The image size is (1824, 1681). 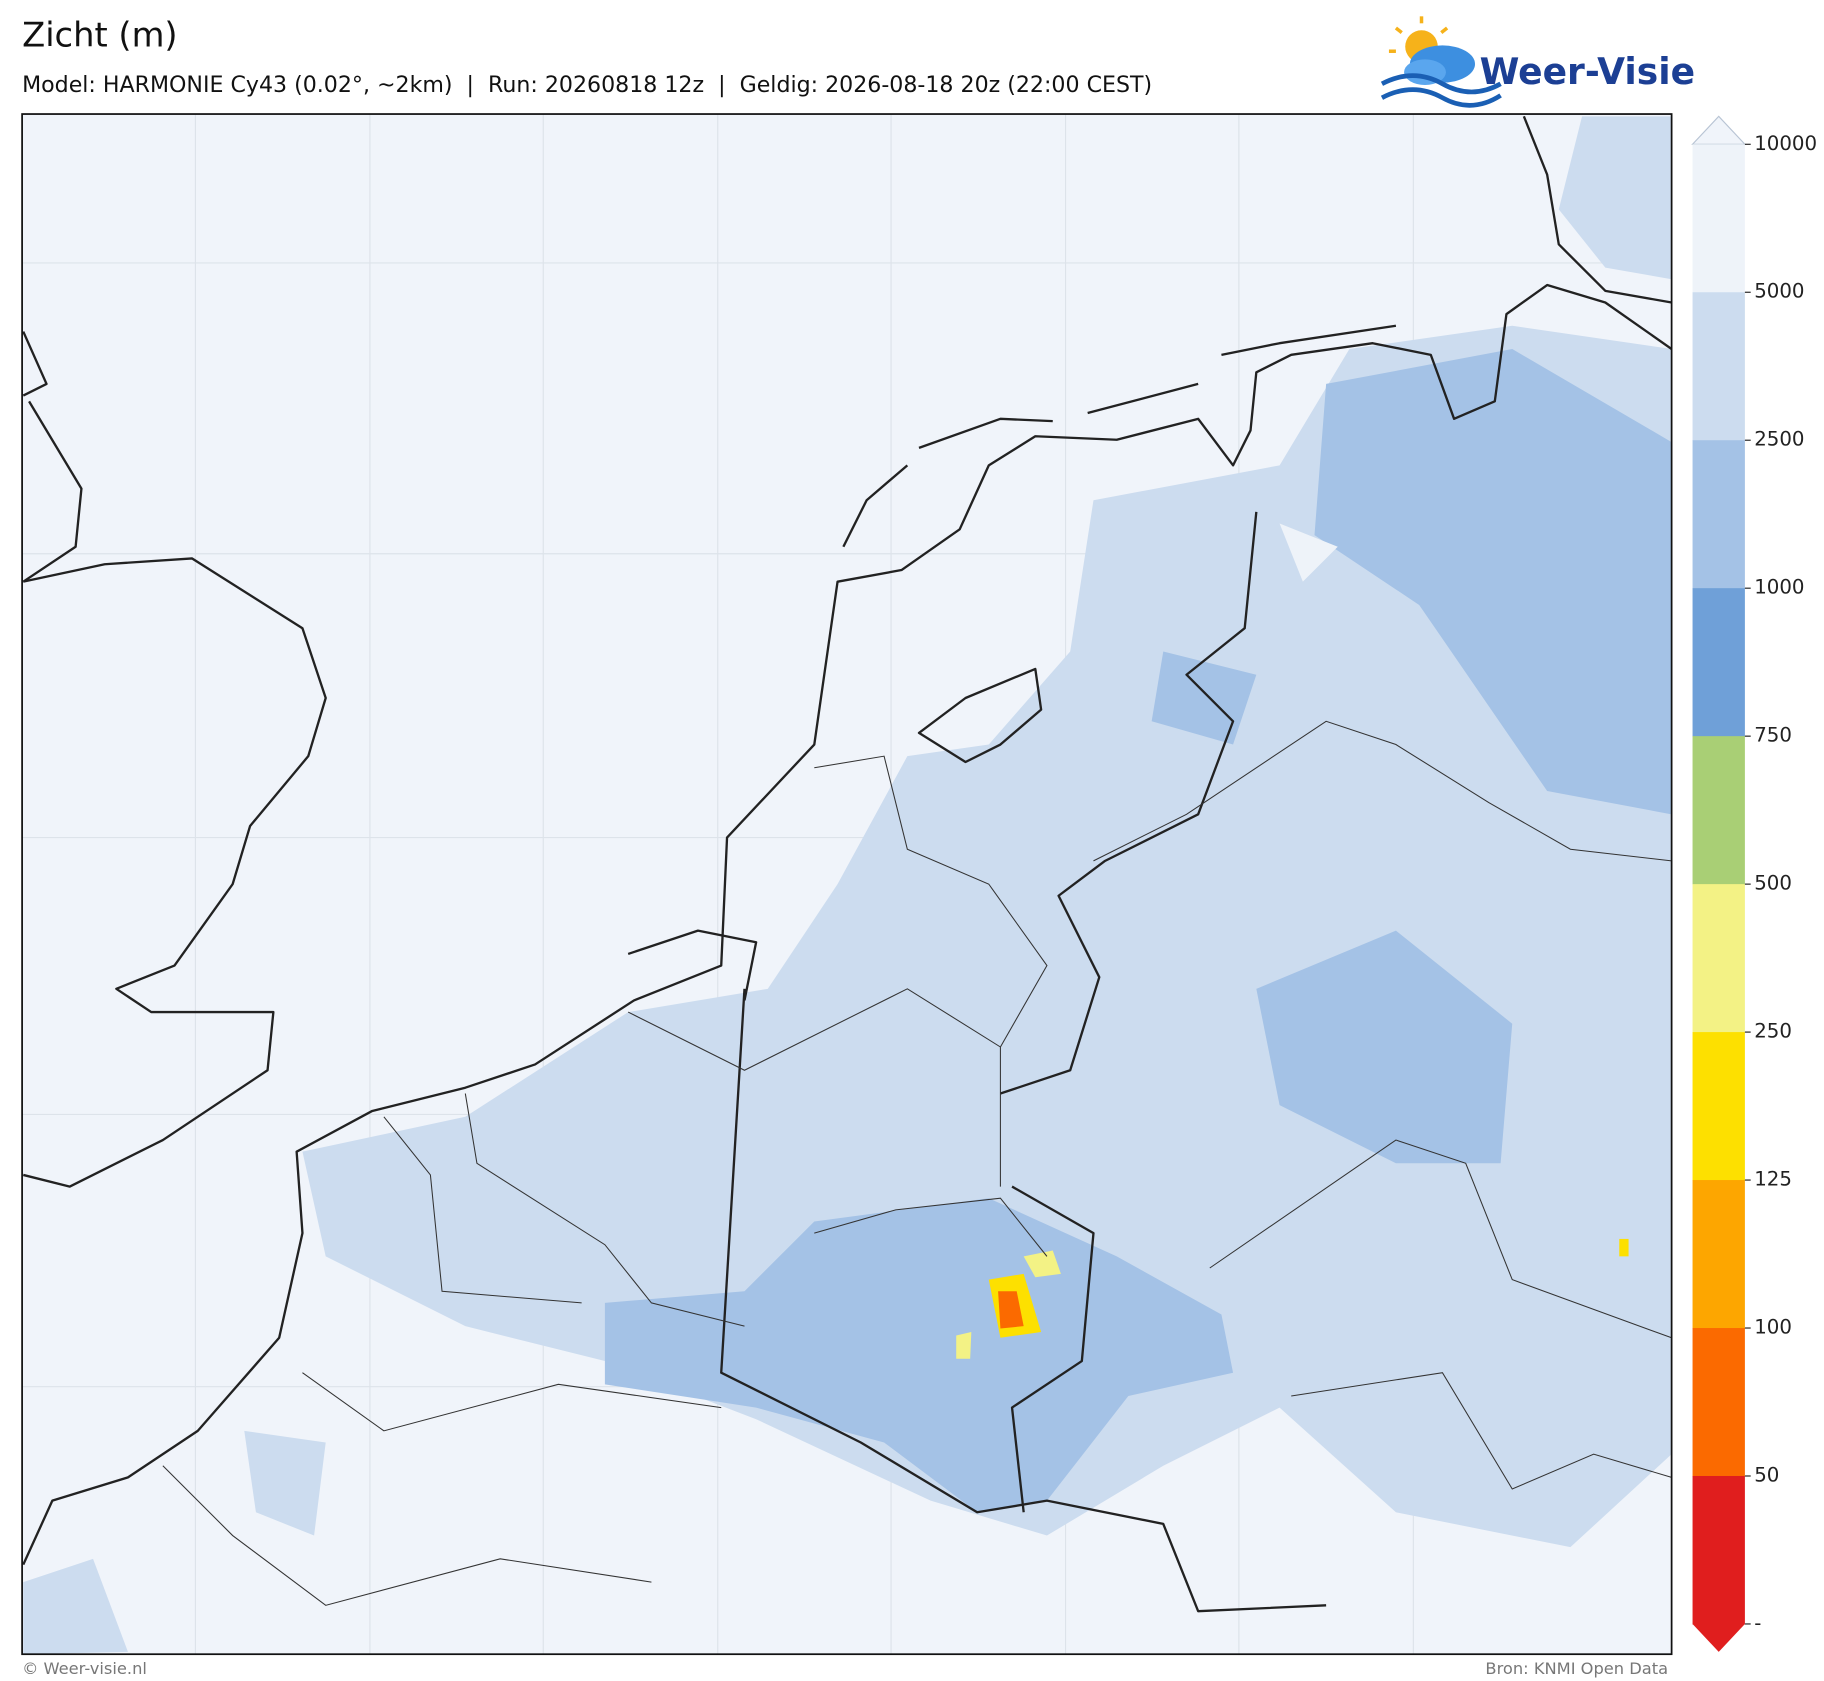 What do you see at coordinates (99, 35) in the screenshot?
I see `title: Zicht (m)` at bounding box center [99, 35].